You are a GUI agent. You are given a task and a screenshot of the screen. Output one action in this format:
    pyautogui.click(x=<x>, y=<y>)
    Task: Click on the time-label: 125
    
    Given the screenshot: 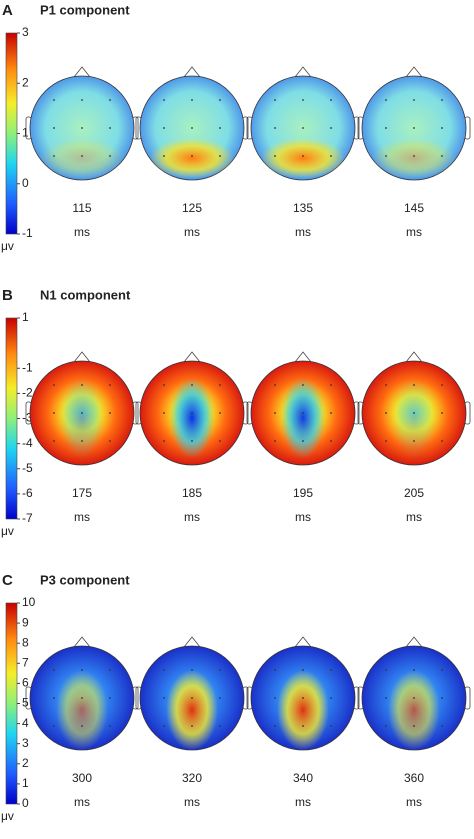 What is the action you would take?
    pyautogui.click(x=192, y=208)
    